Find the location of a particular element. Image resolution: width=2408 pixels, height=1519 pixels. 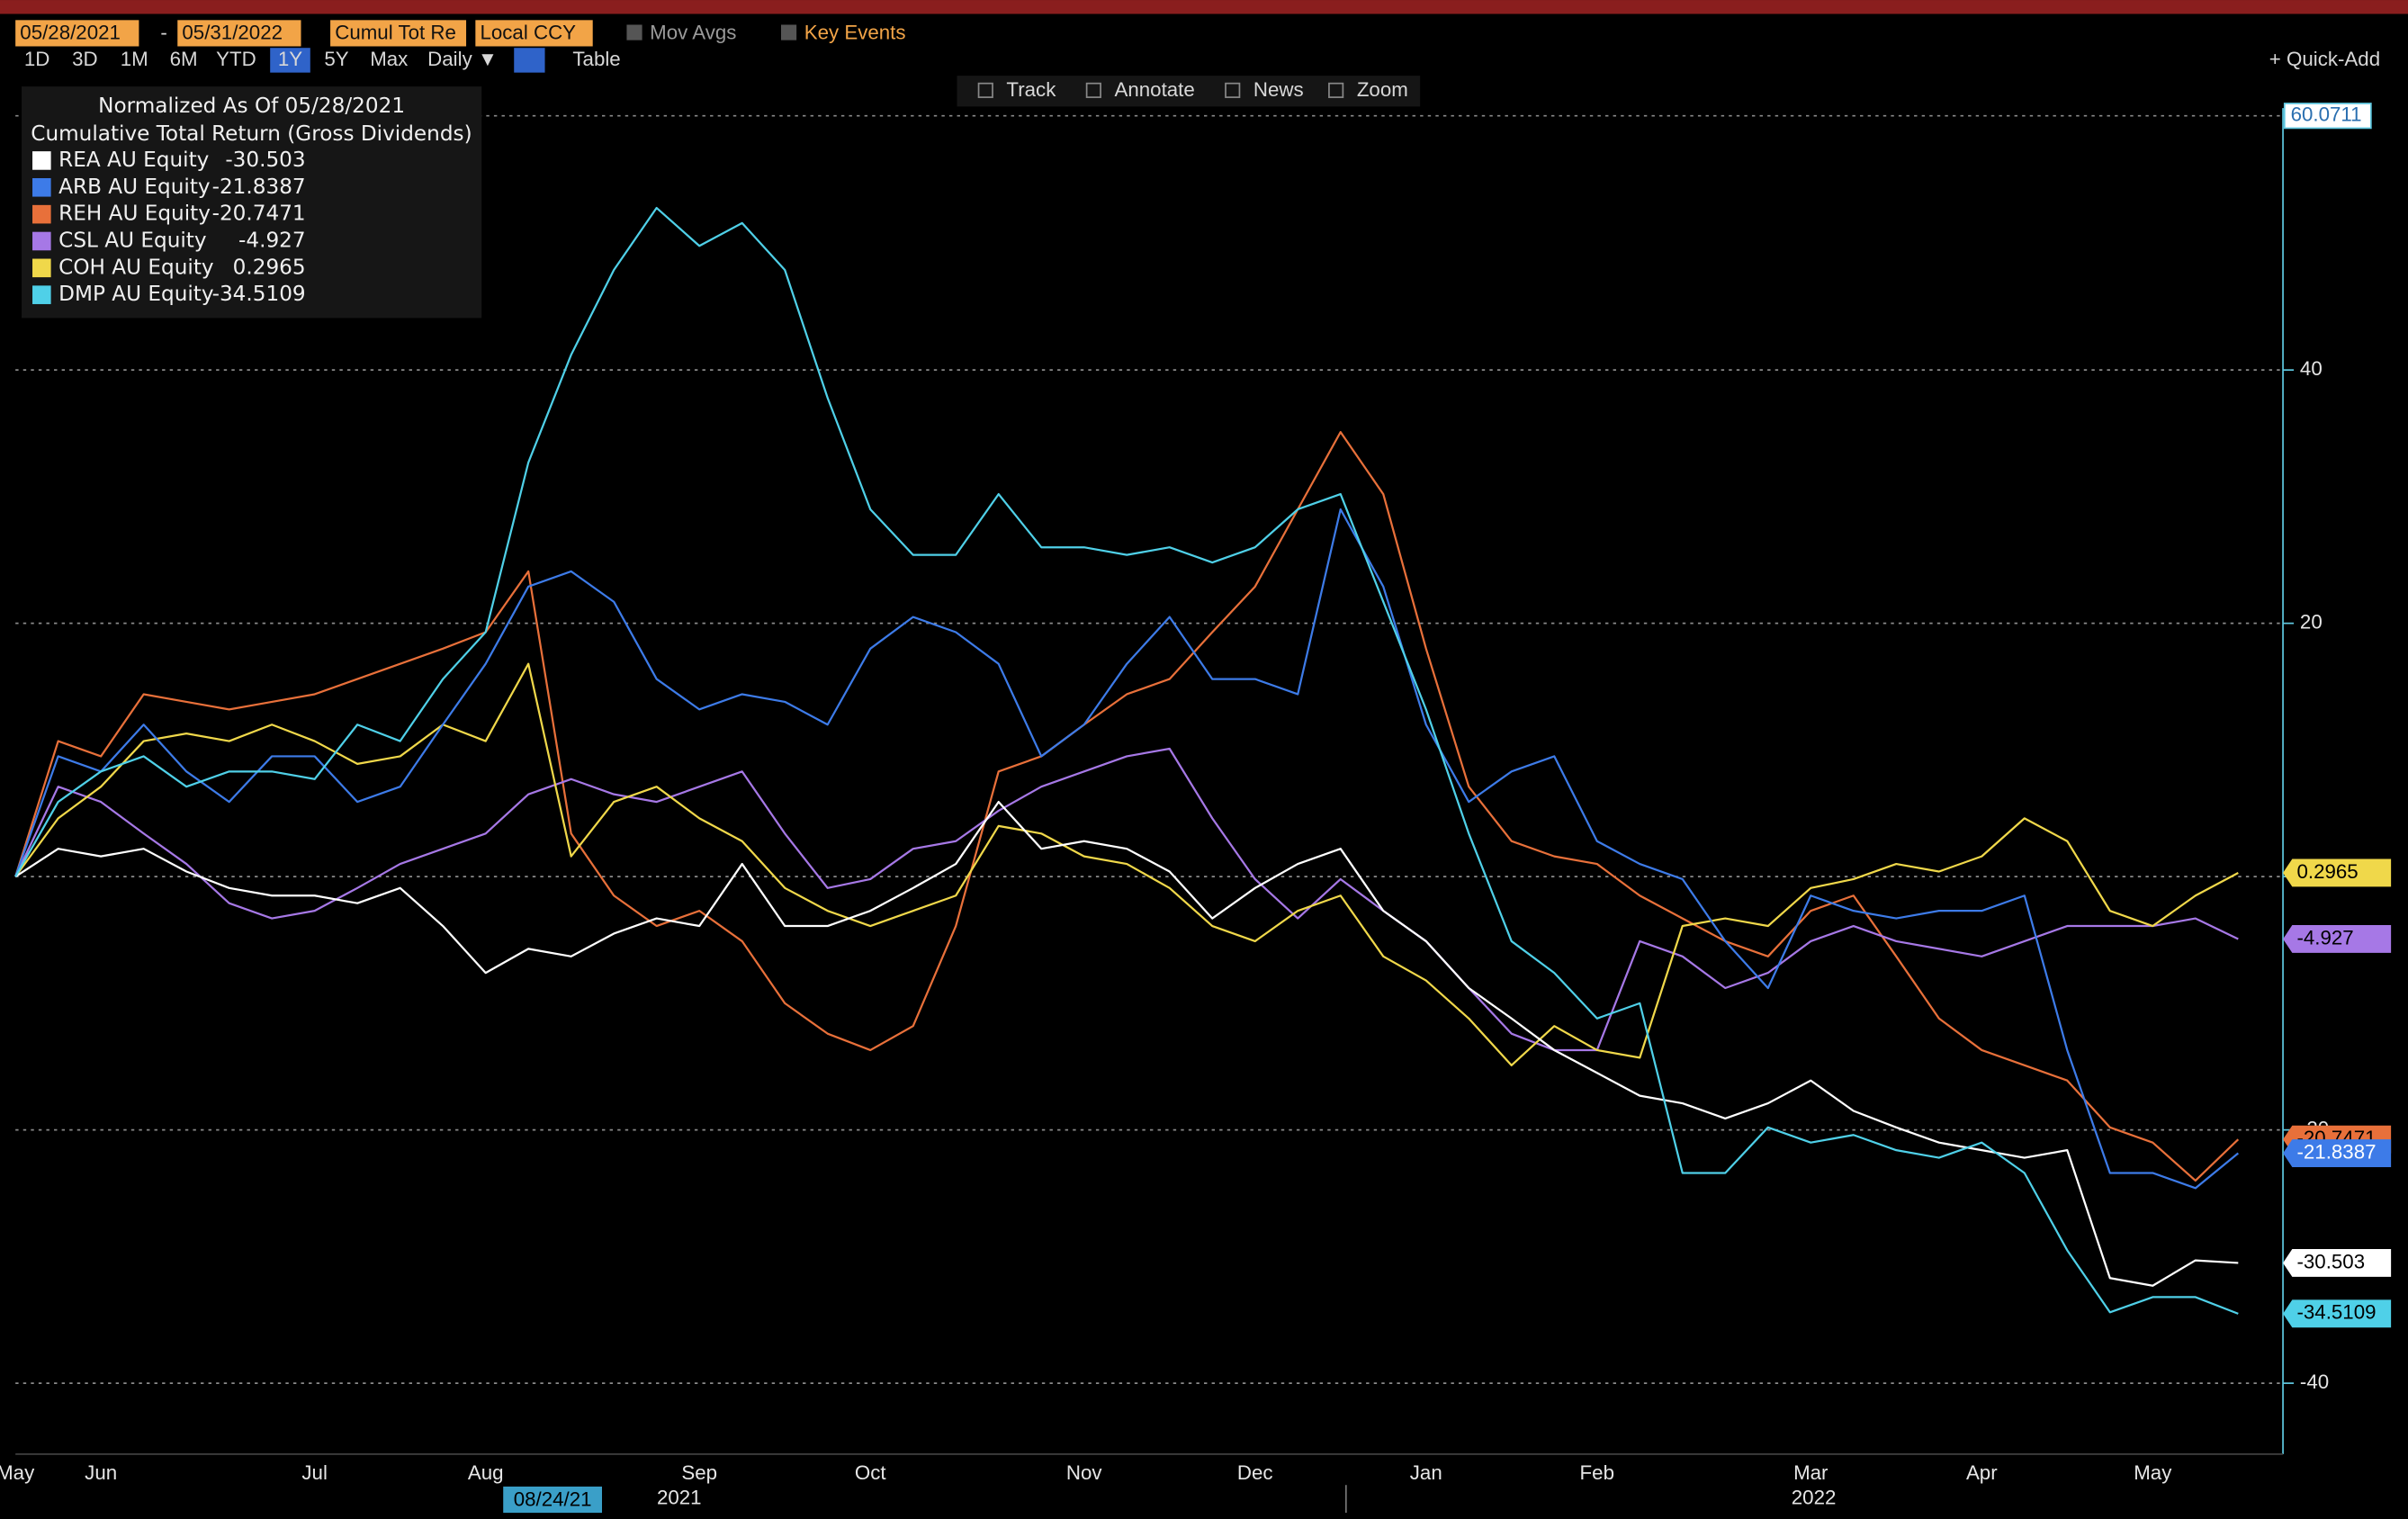

year-label: 2022 is located at coordinates (1814, 1498).